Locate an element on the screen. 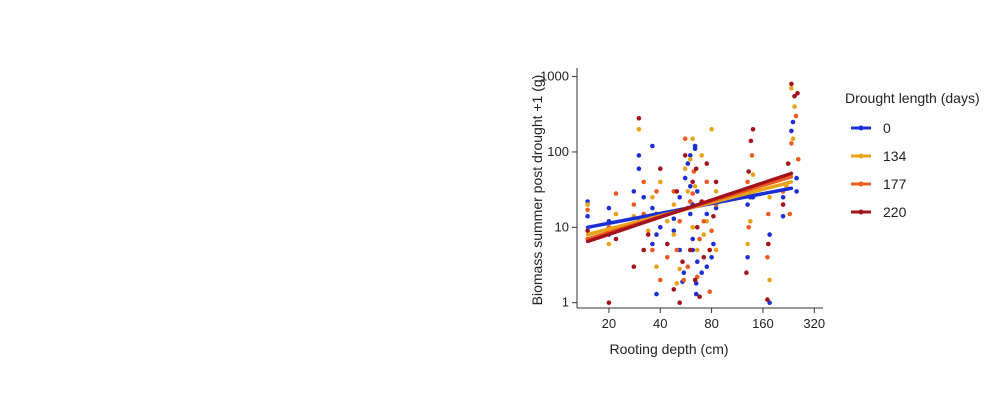 The width and height of the screenshot is (1000, 414). x-tick-label: 40 is located at coordinates (660, 323).